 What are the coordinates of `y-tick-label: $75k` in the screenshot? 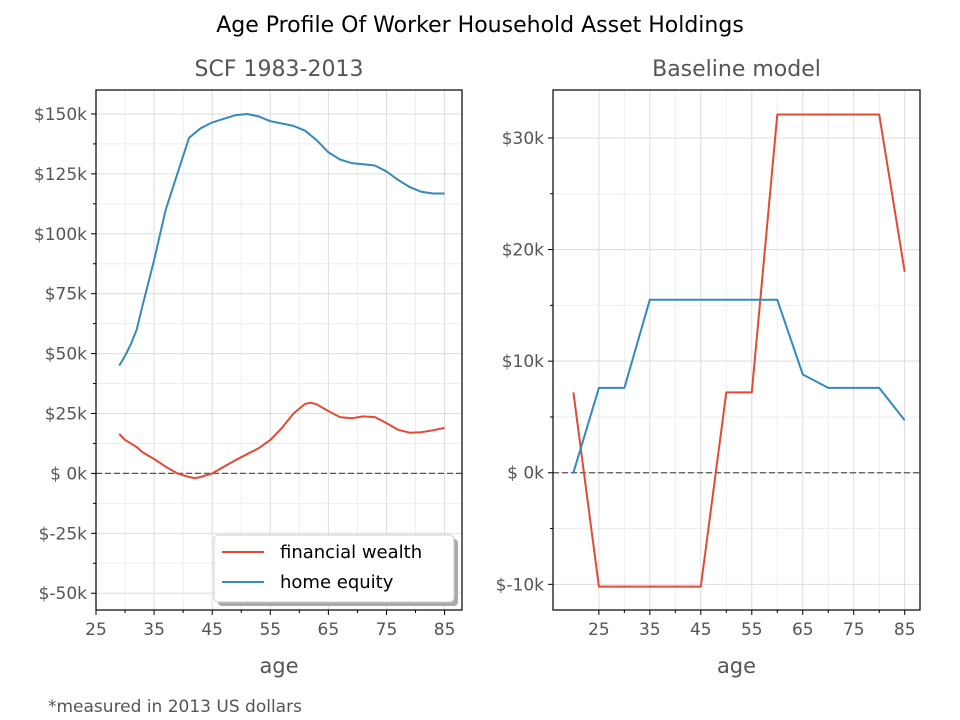 It's located at (66, 295).